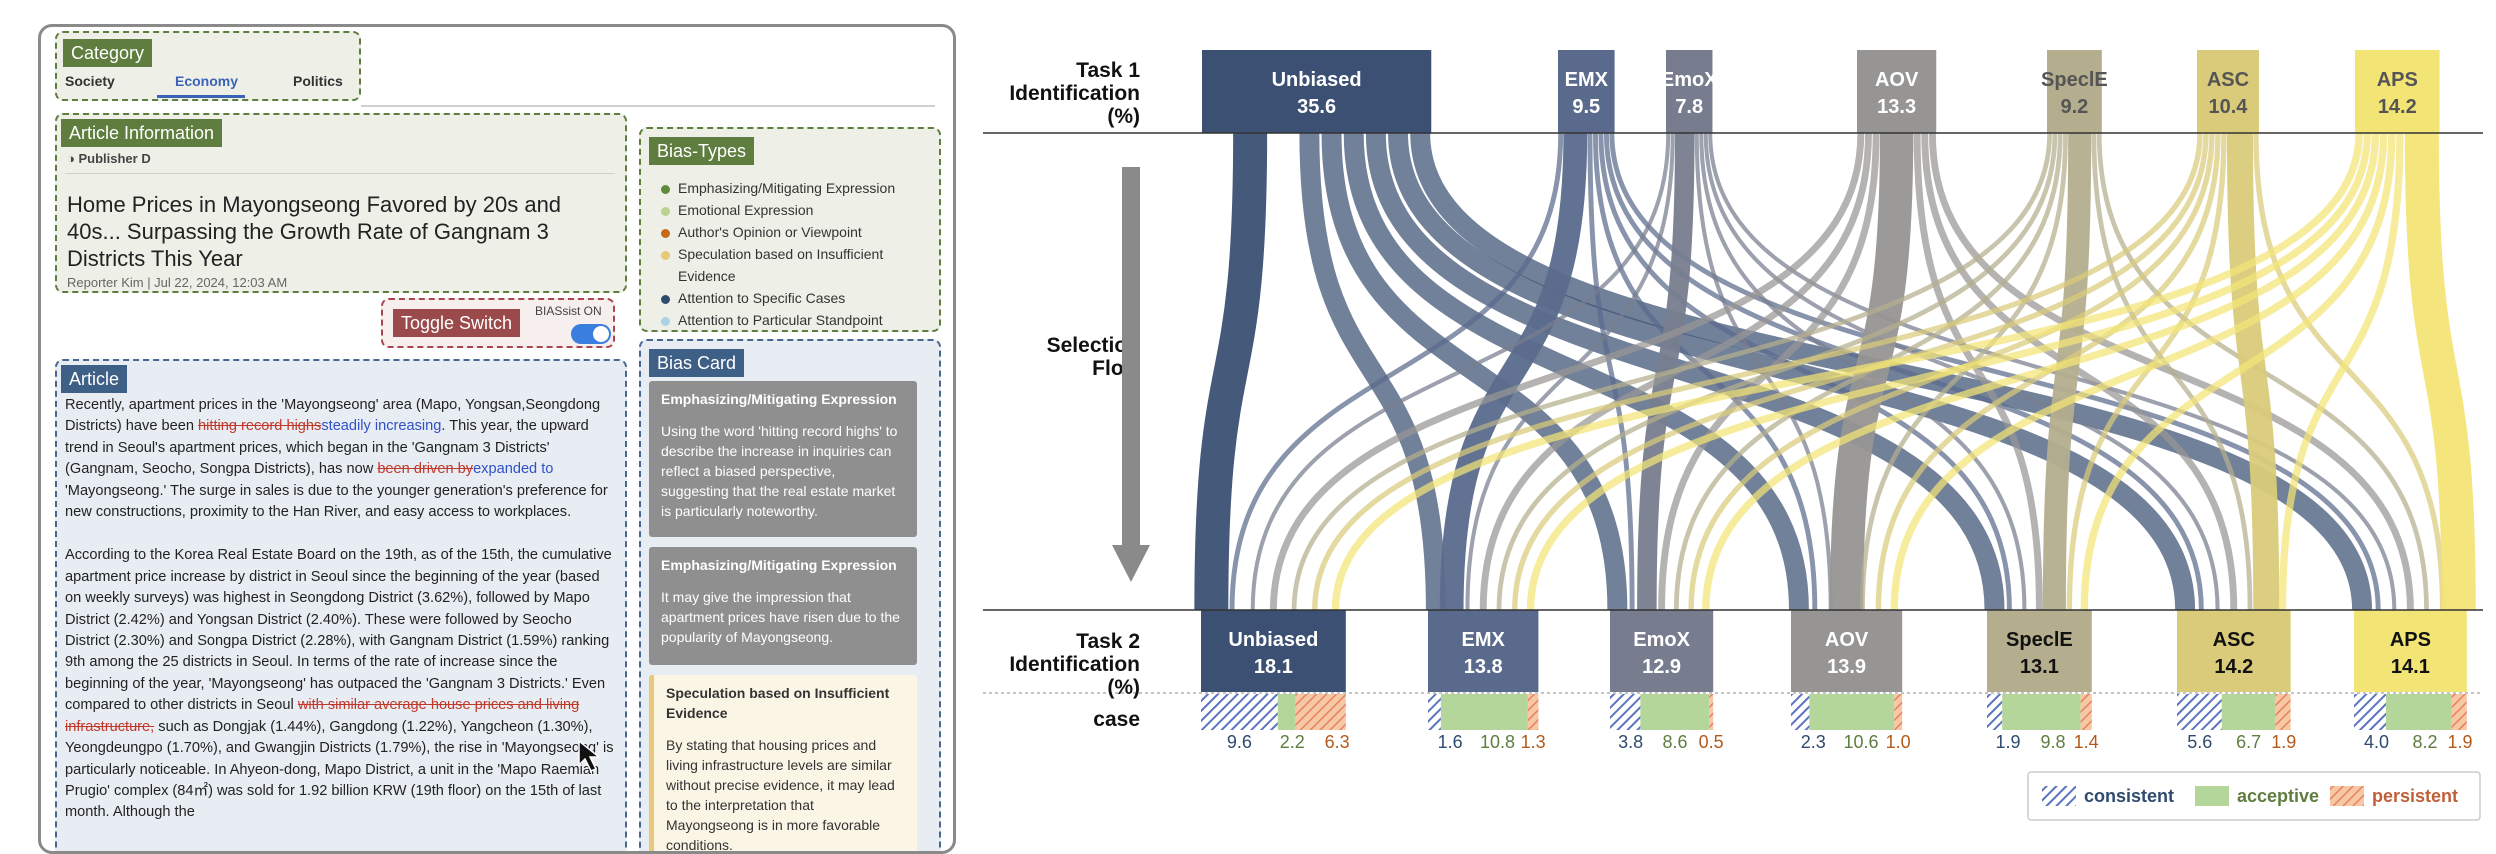 This screenshot has height=854, width=2496. What do you see at coordinates (601, 334) in the screenshot?
I see `toggle-knob` at bounding box center [601, 334].